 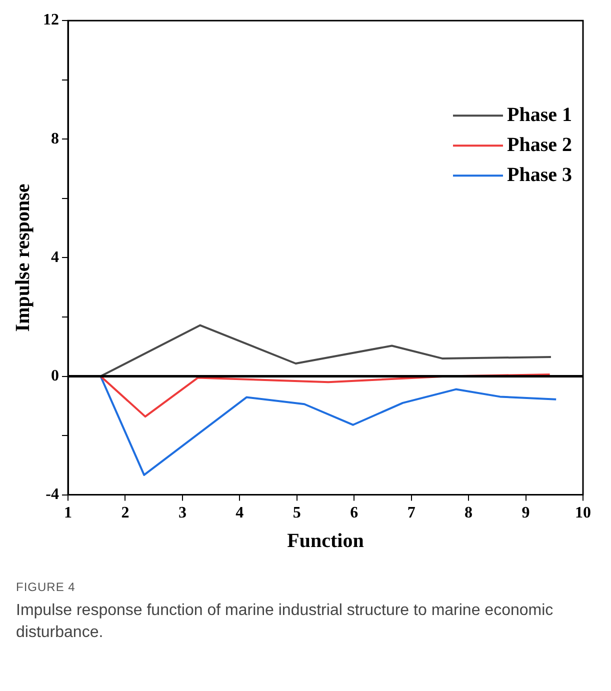 What do you see at coordinates (285, 622) in the screenshot?
I see `text: Impulse response function of marine industrial structure to marine economic disturbance.` at bounding box center [285, 622].